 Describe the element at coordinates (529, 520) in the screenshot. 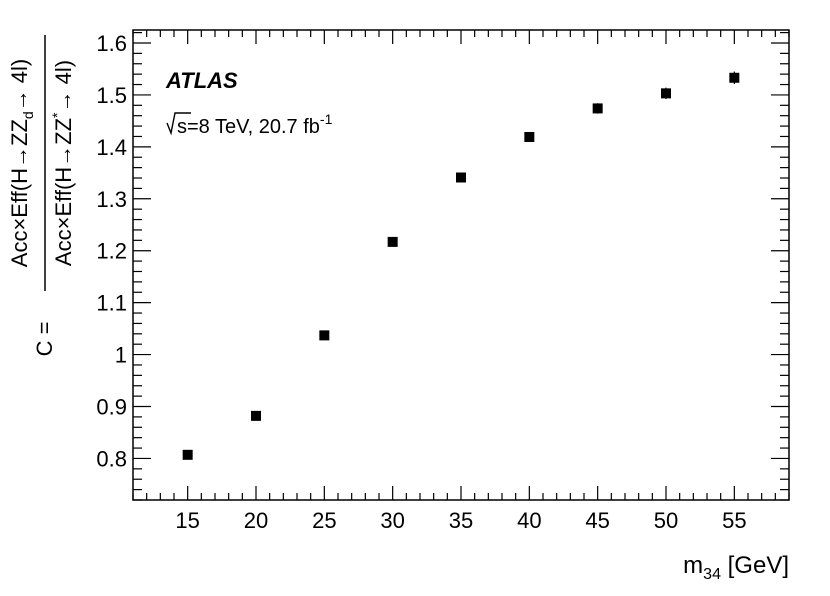

I see `x-tick-label: 40` at that location.